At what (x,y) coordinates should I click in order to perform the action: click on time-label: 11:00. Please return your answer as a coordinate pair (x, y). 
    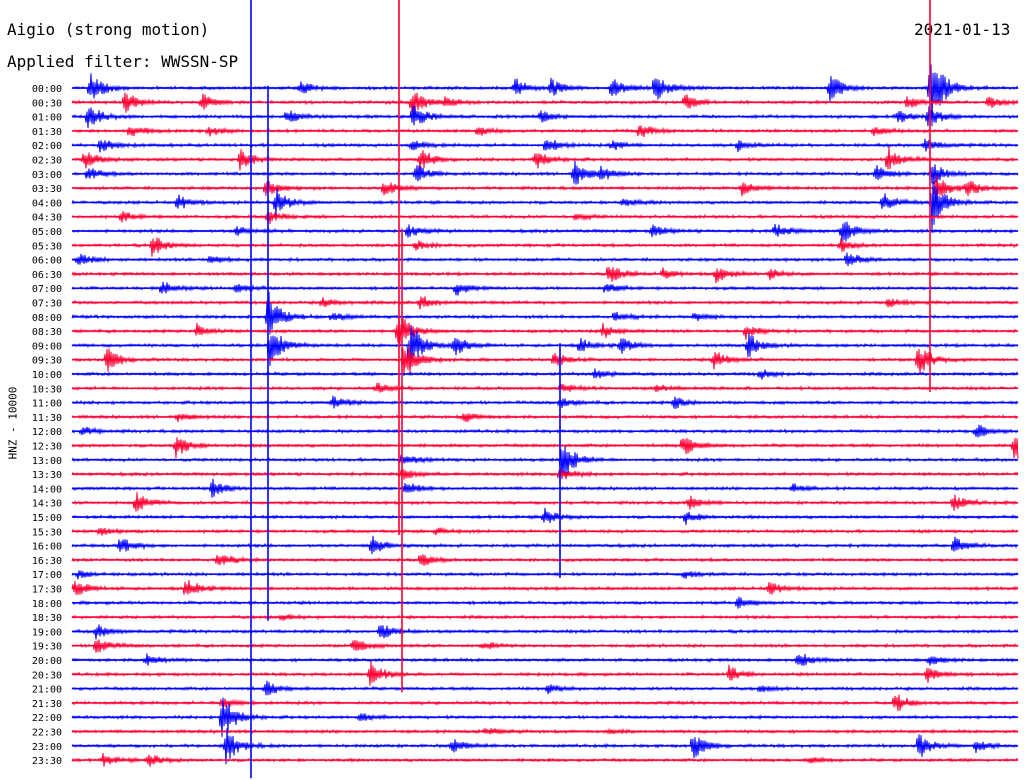
    Looking at the image, I should click on (47, 404).